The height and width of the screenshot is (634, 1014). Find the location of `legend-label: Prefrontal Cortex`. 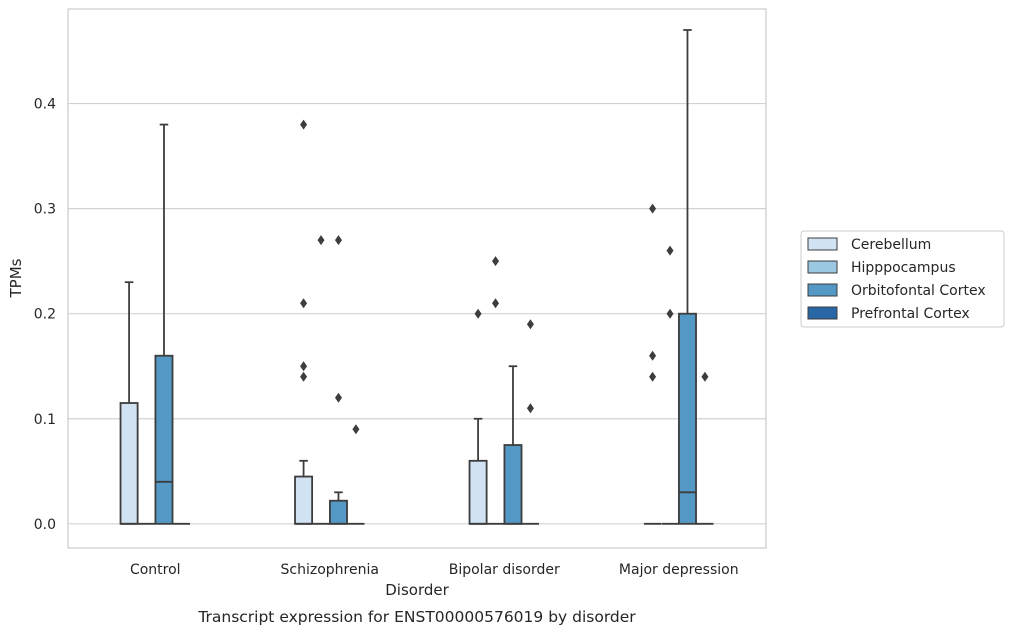

legend-label: Prefrontal Cortex is located at coordinates (910, 314).